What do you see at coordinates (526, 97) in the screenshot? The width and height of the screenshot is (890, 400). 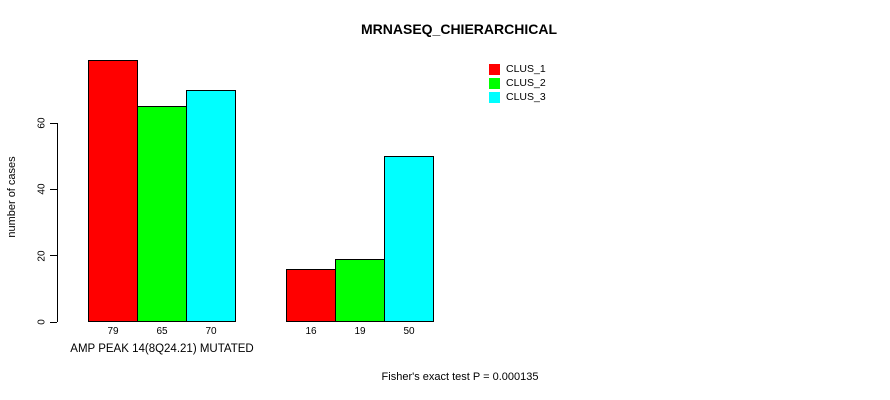 I see `legend-label: CLUS_3` at bounding box center [526, 97].